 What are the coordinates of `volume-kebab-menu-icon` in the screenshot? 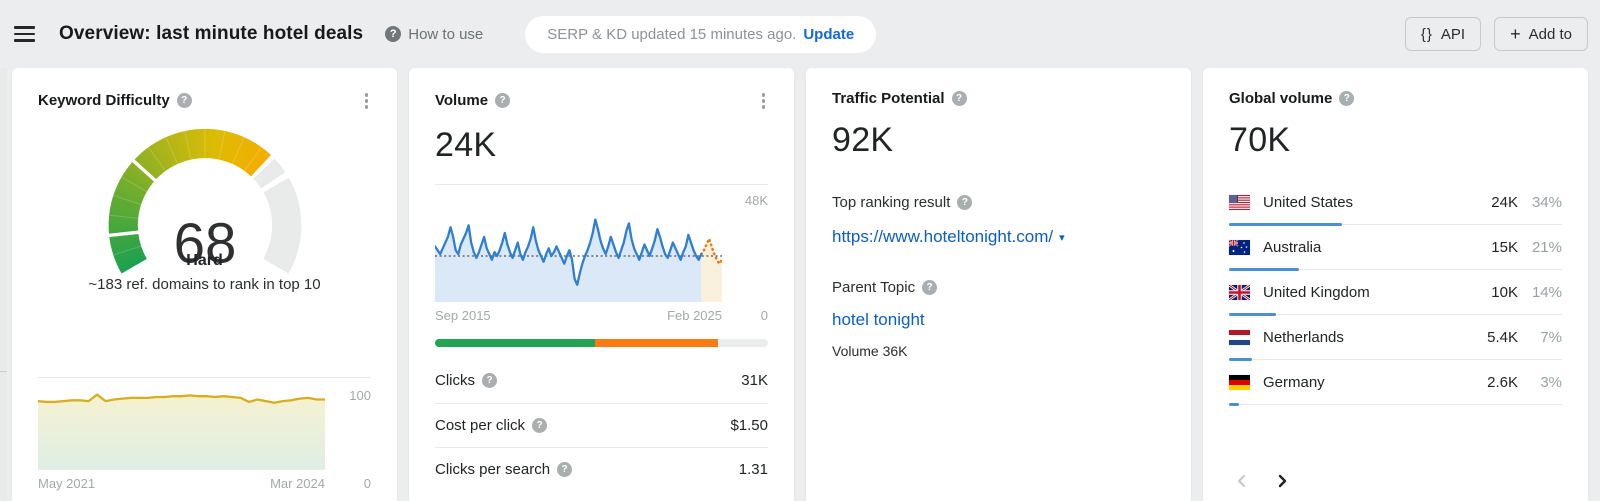 It's located at (764, 101).